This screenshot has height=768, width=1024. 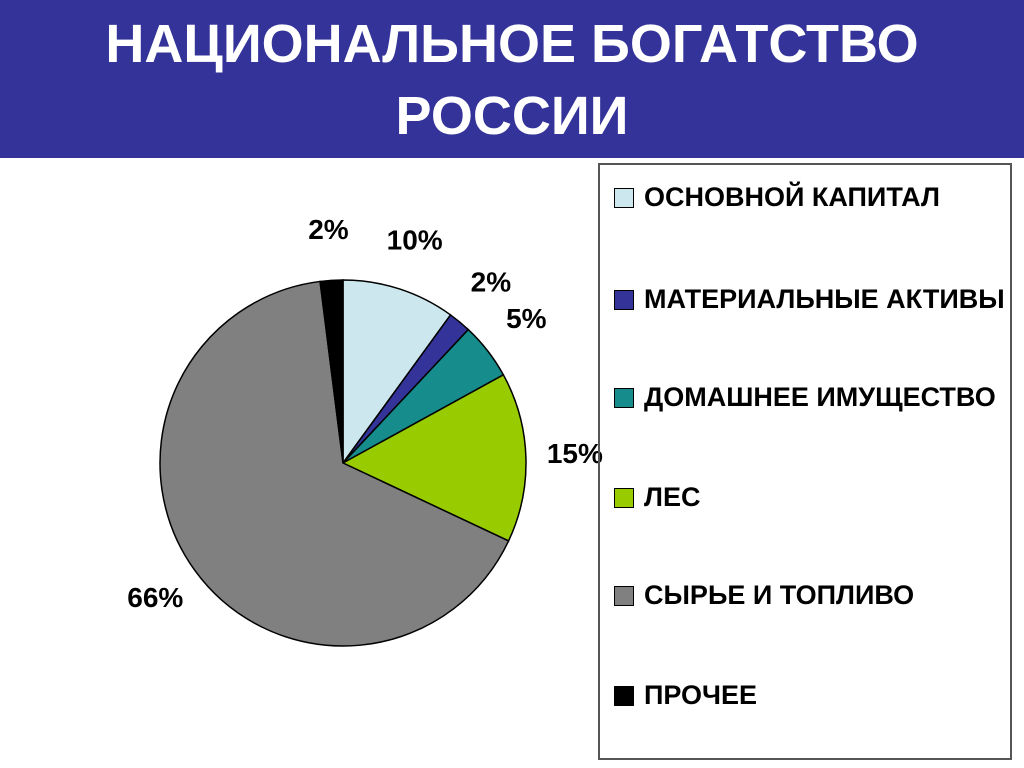 What do you see at coordinates (672, 497) in the screenshot?
I see `legend-label: ЛЕС` at bounding box center [672, 497].